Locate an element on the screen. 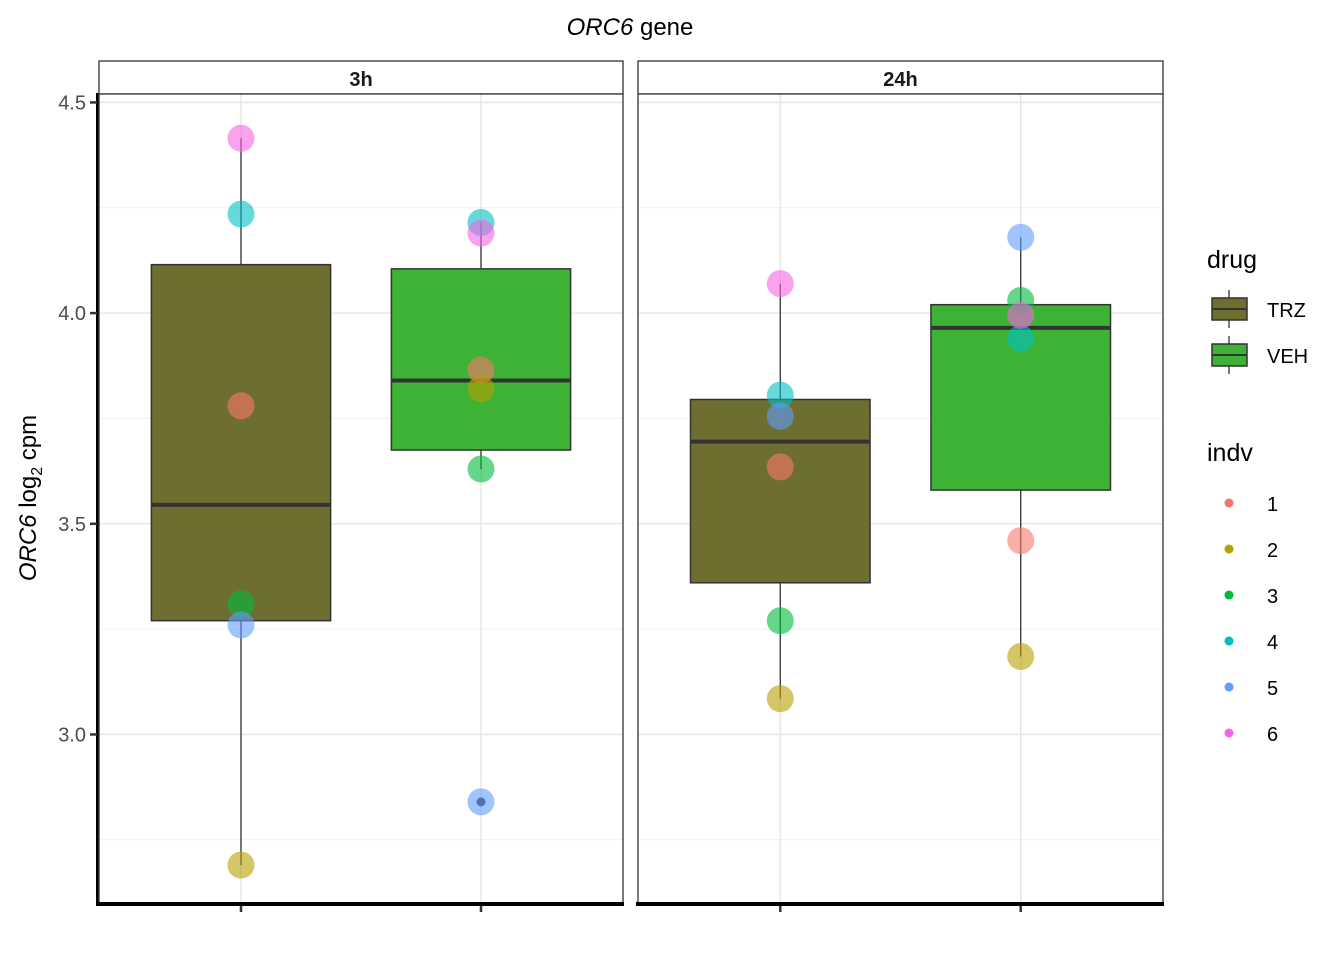  y-axis: 3.0 3.5 4.0 4.5 is located at coordinates (79, 499).